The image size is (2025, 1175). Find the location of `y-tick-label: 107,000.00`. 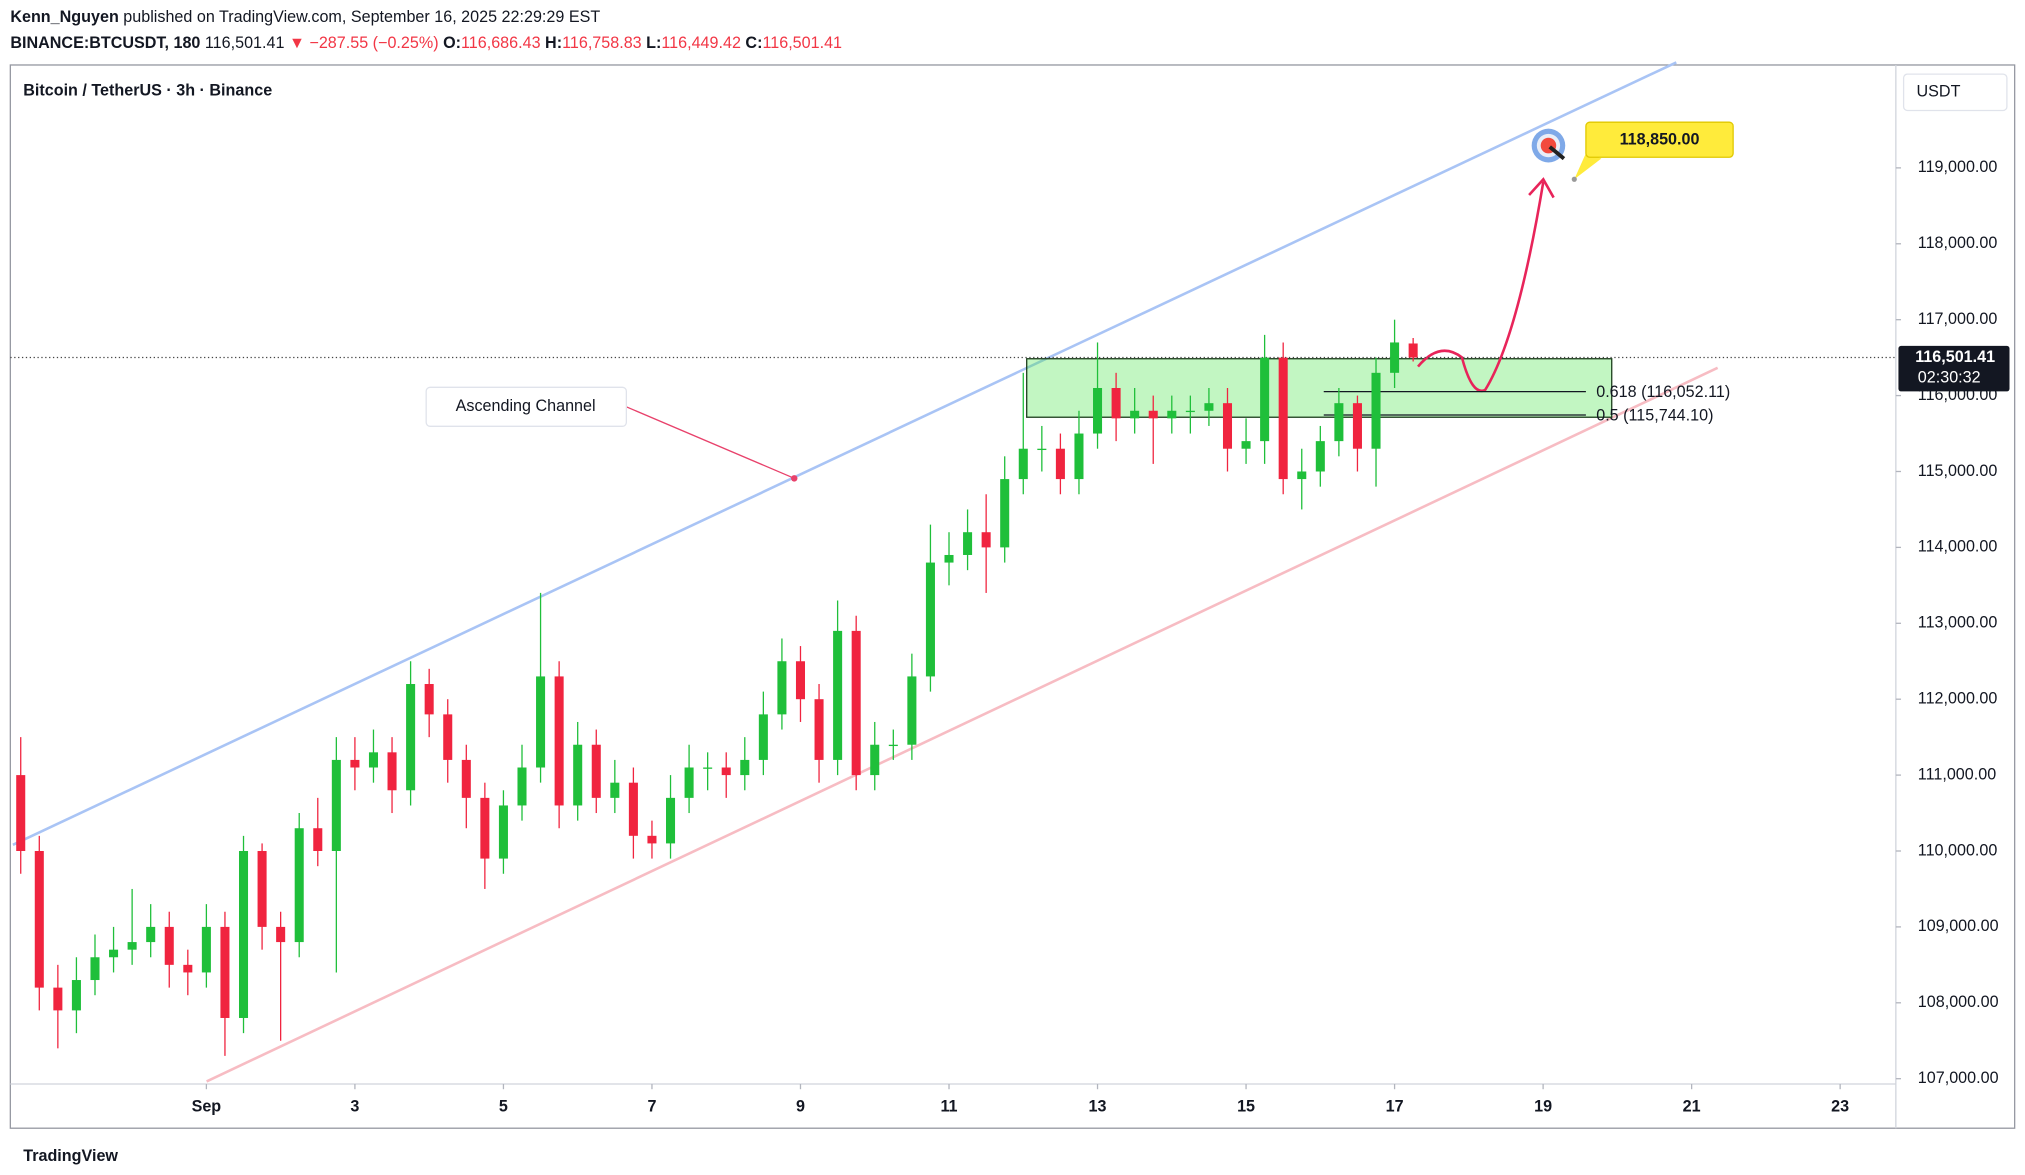

y-tick-label: 107,000.00 is located at coordinates (1958, 1078).